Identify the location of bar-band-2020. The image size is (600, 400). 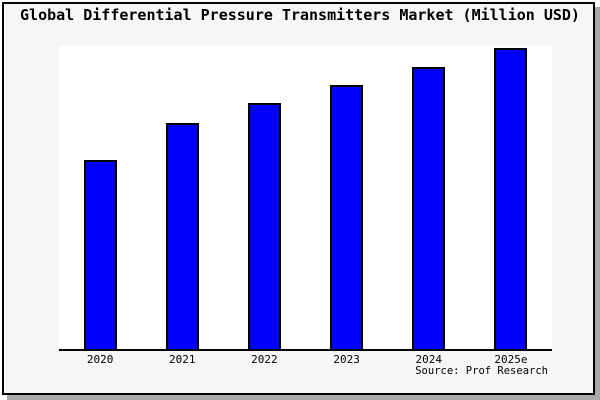
(100, 197).